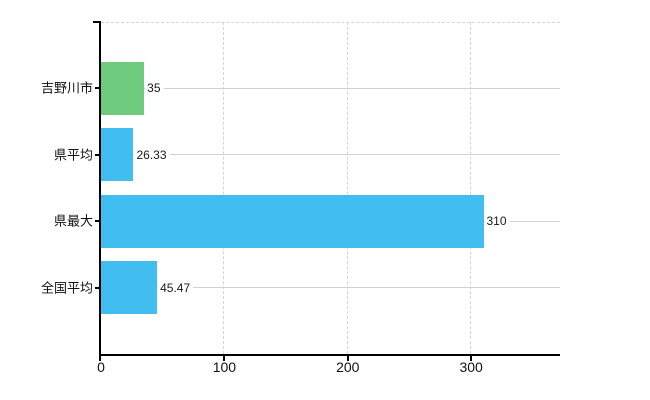  Describe the element at coordinates (101, 367) in the screenshot. I see `x-axis-tick-label: 0` at that location.